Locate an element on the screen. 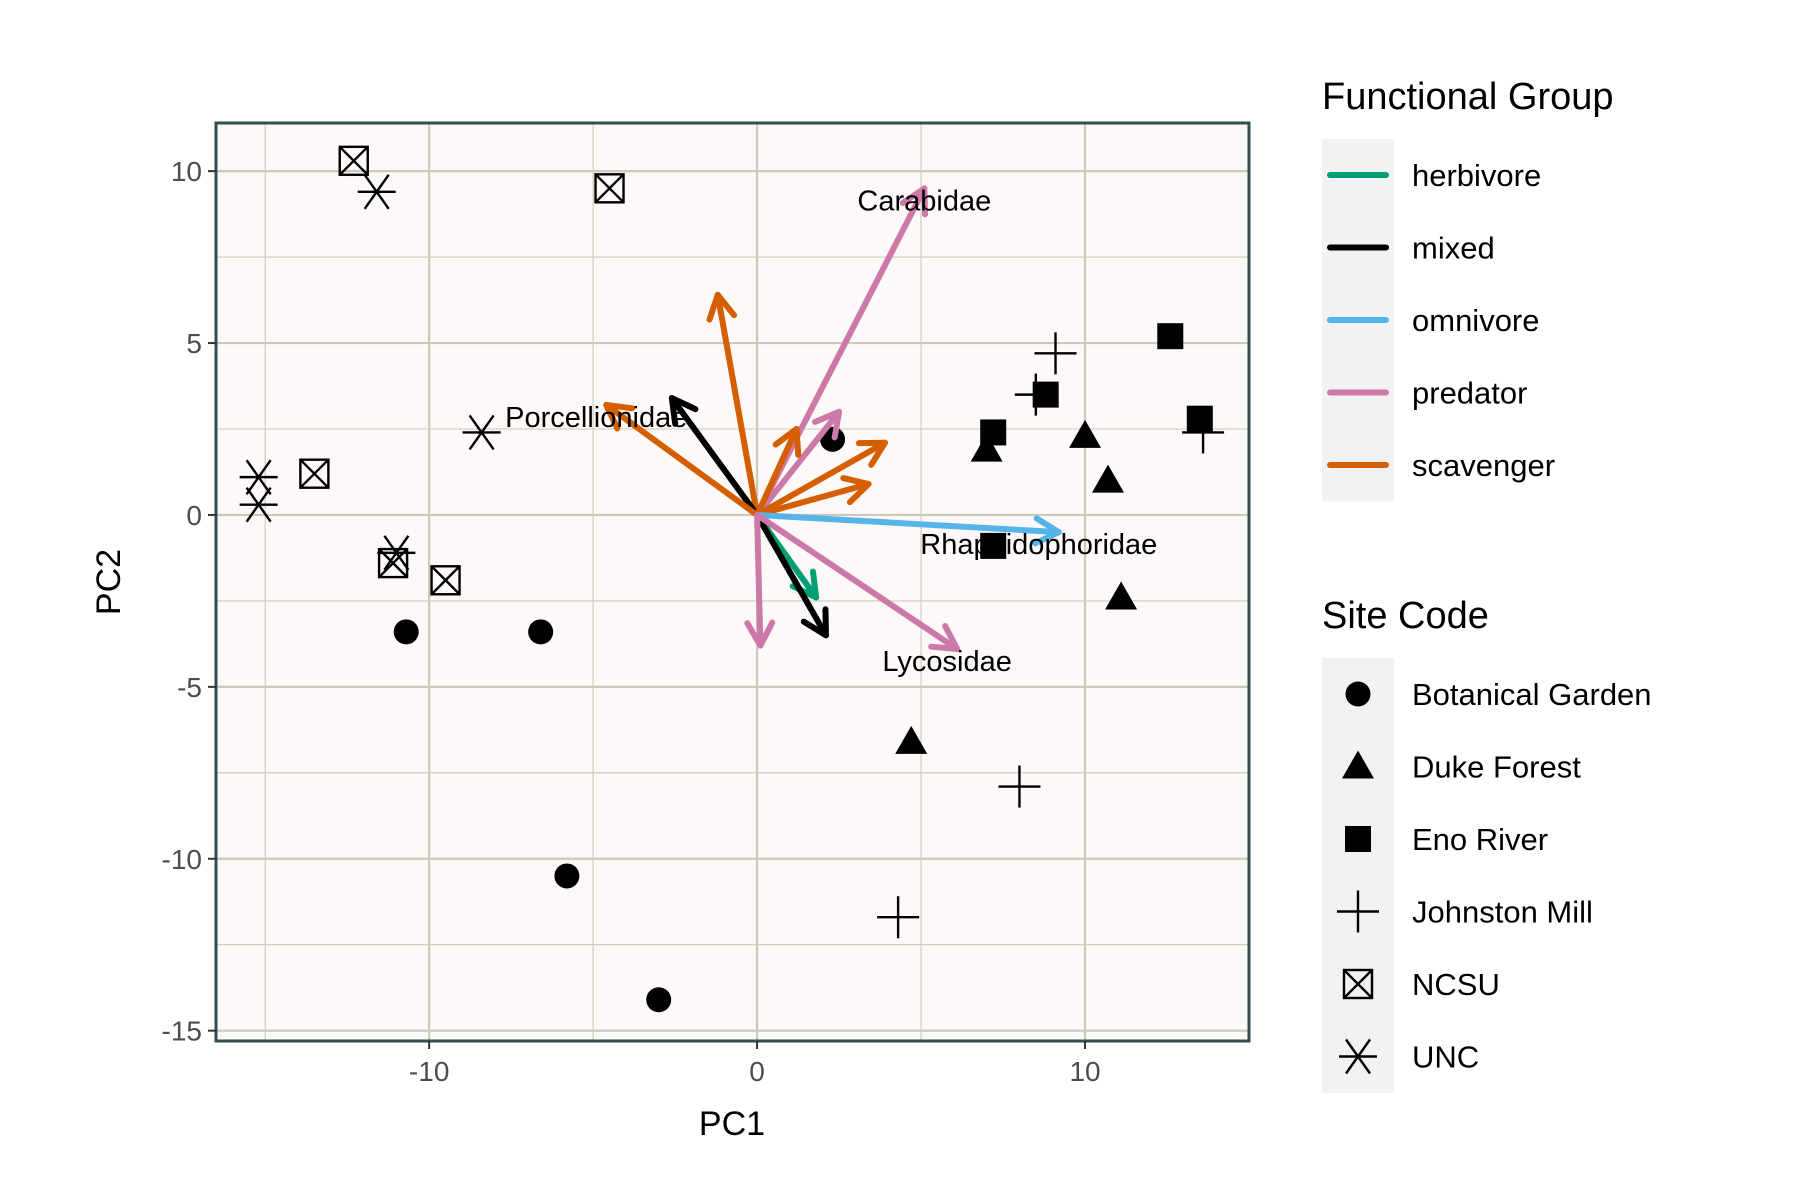 The width and height of the screenshot is (1800, 1200). legend-label: mixed is located at coordinates (1453, 248).